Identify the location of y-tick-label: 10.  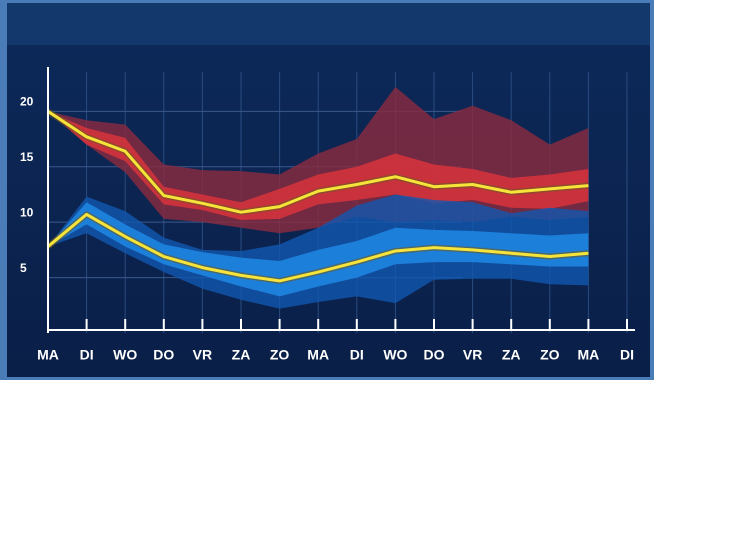
(27, 212).